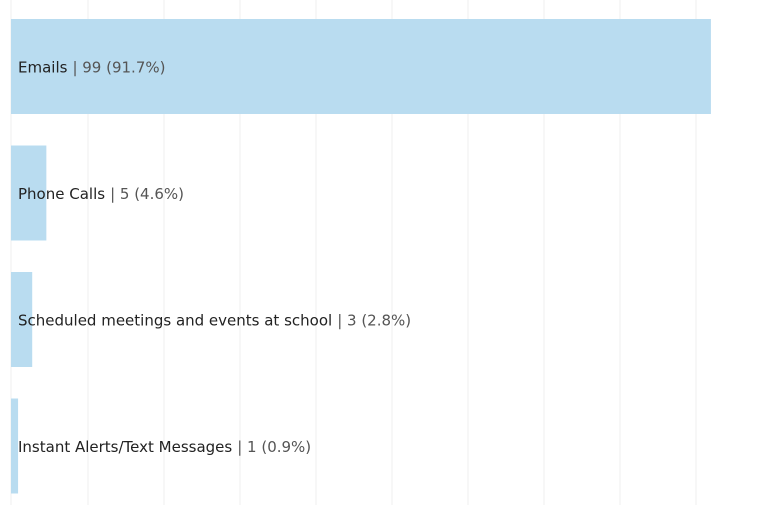 The image size is (764, 505). What do you see at coordinates (374, 320) in the screenshot?
I see `value-label: | 3 (2.8%)` at bounding box center [374, 320].